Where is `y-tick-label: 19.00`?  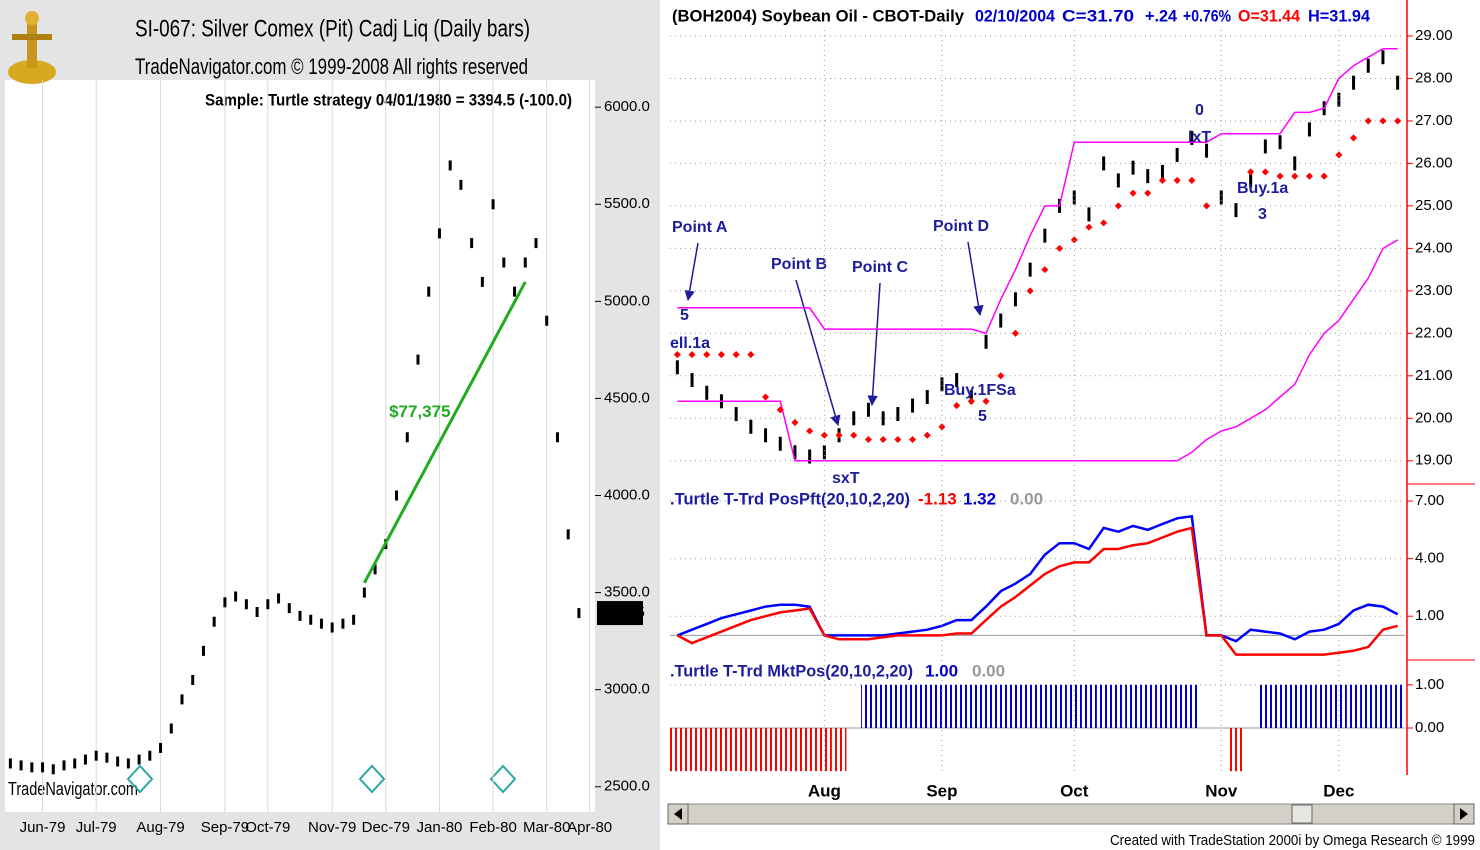 y-tick-label: 19.00 is located at coordinates (1434, 460).